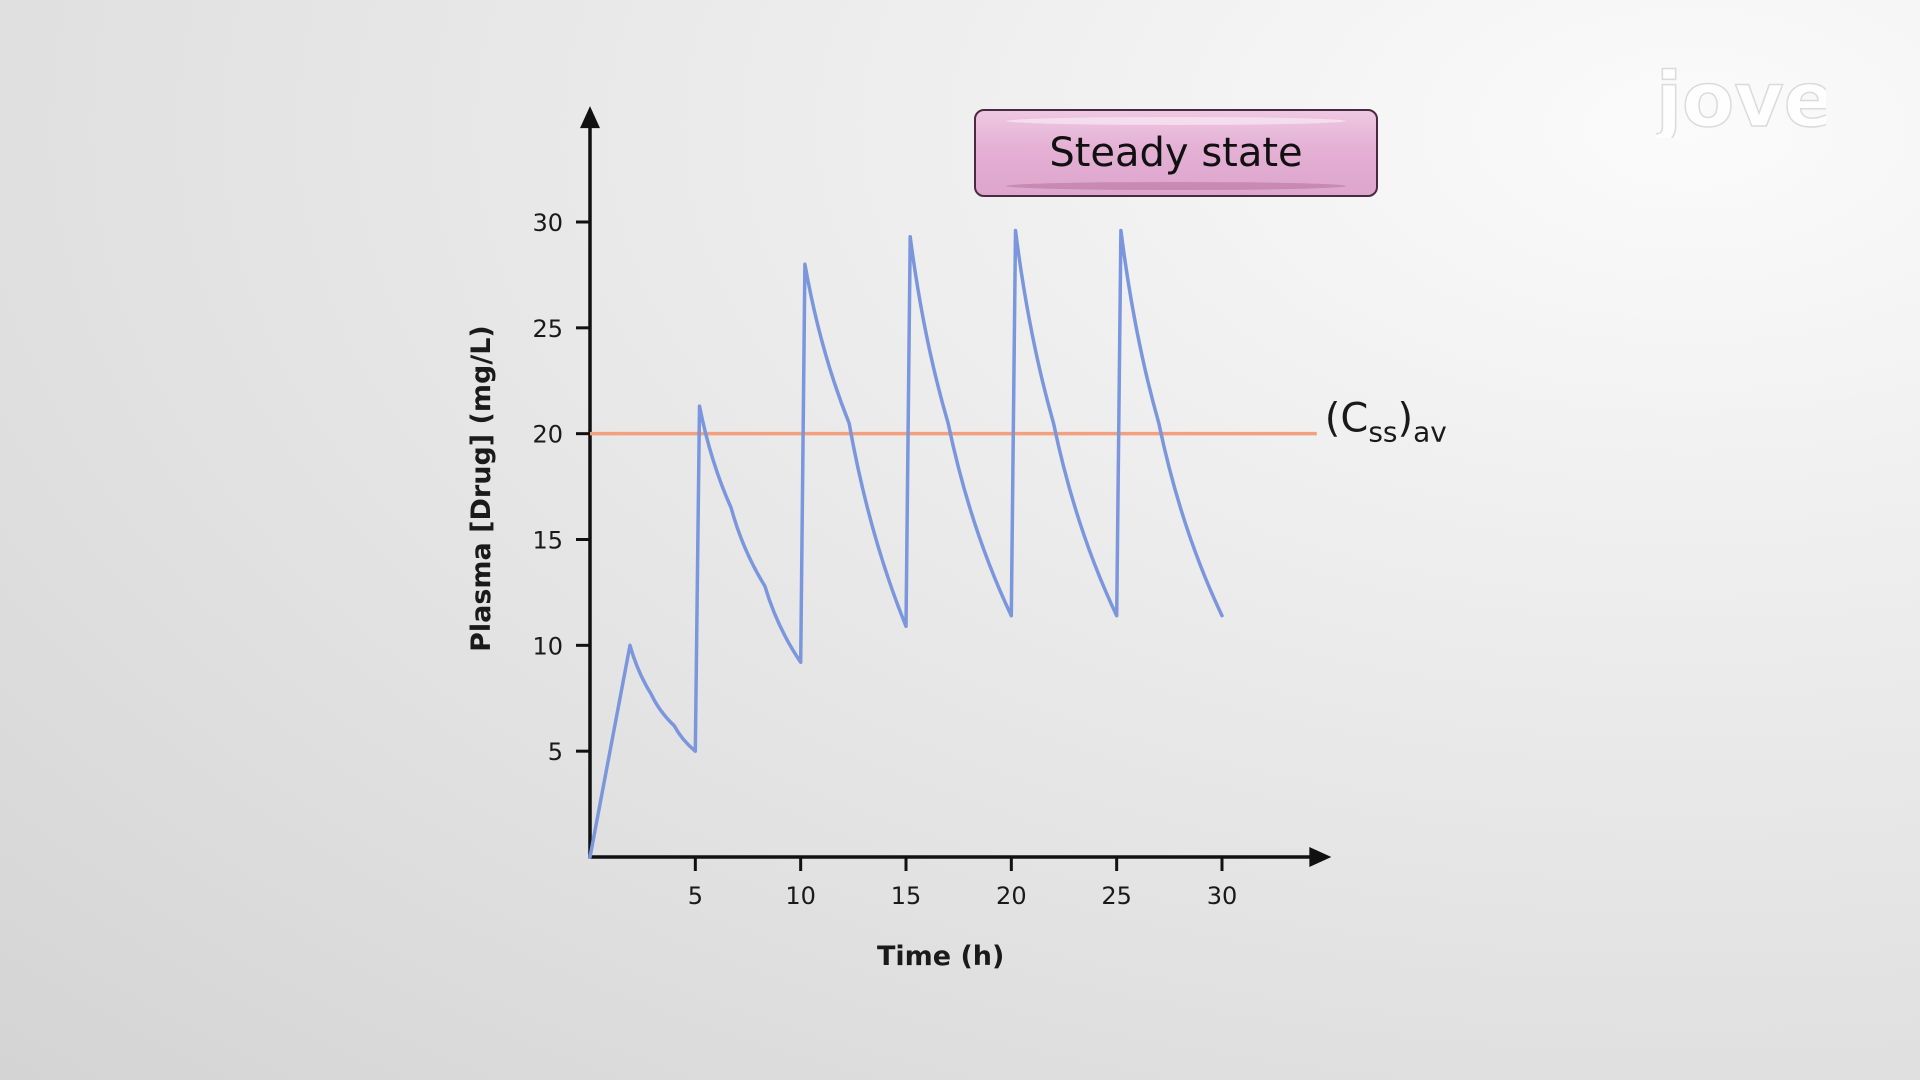 This screenshot has height=1080, width=1920. I want to click on x-tick-label: 30, so click(1222, 896).